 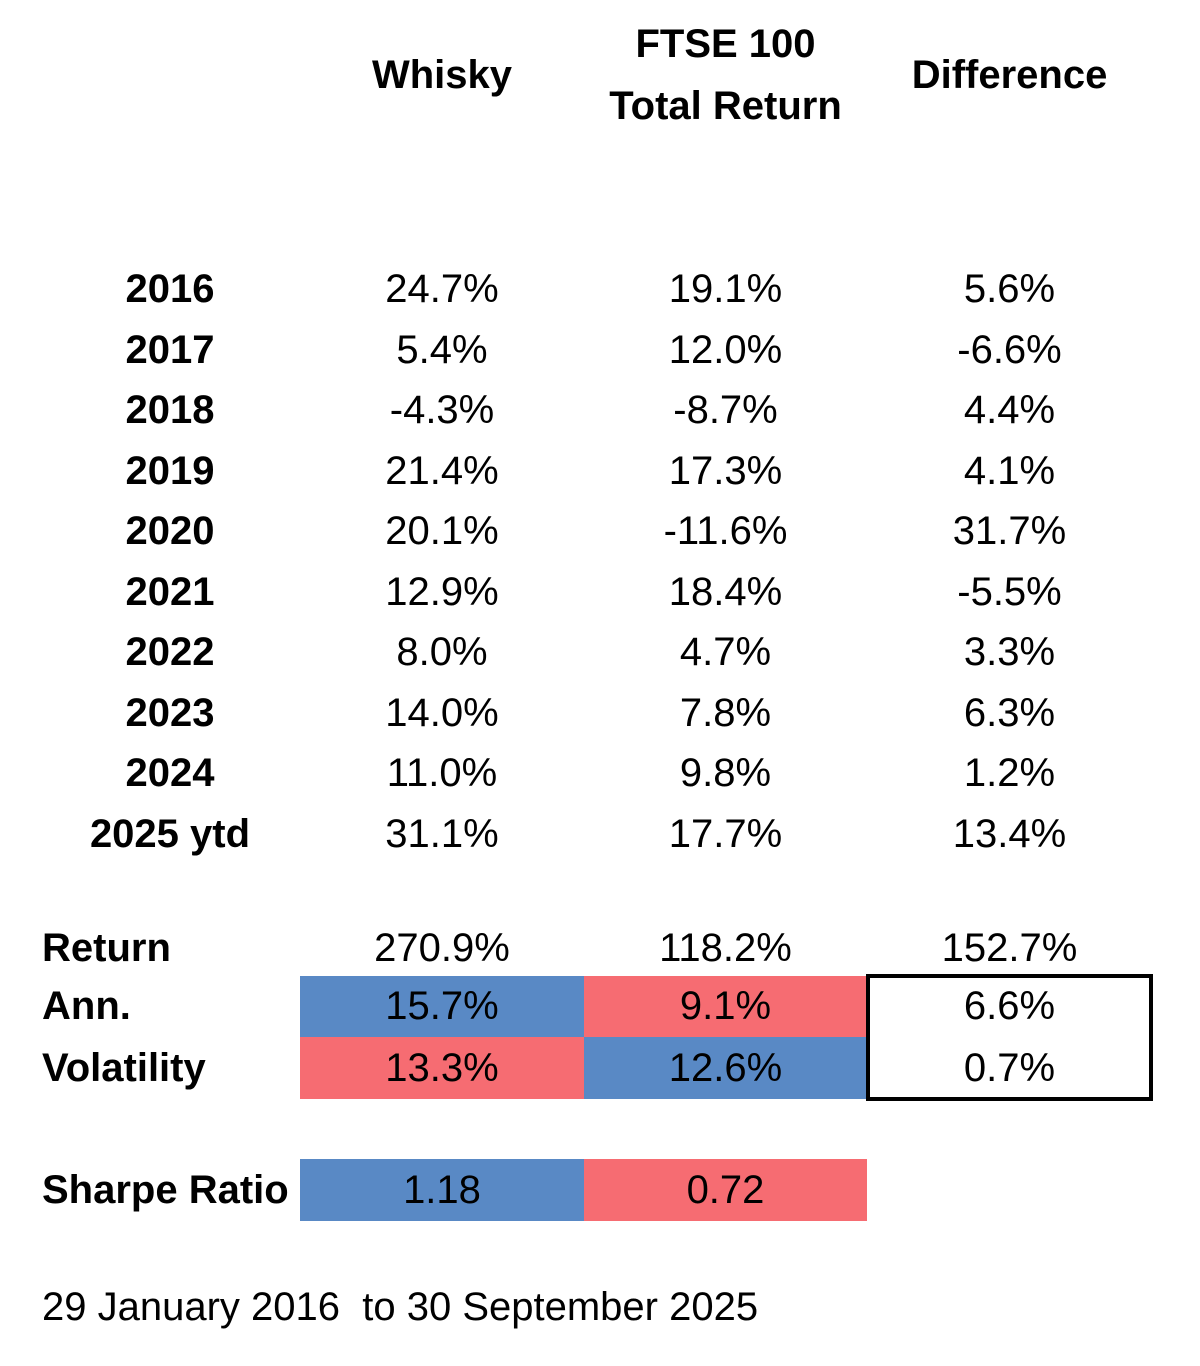 I want to click on summary-row-sharpe-ratio: Sharpe Ratio 1.18 0.72, so click(x=600, y=1190).